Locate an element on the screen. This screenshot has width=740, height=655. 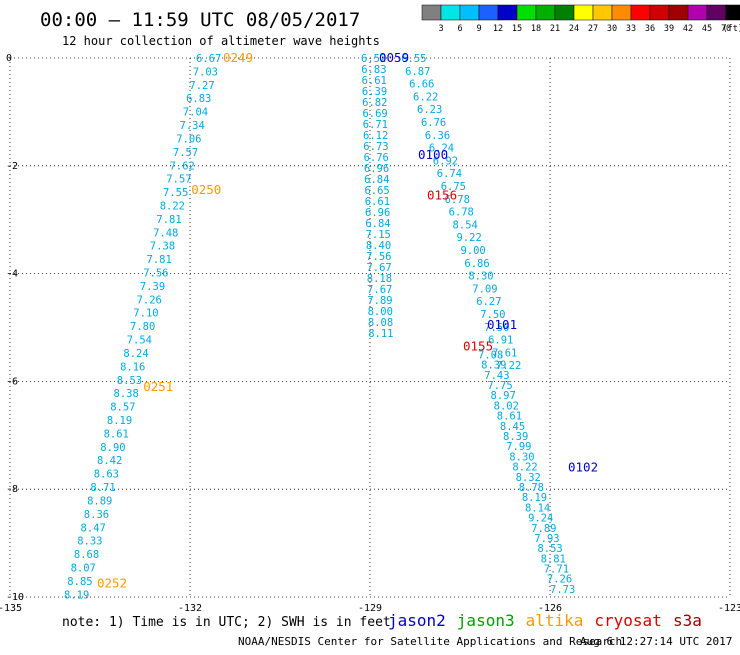
color-scale-label: 21 is located at coordinates (555, 29).